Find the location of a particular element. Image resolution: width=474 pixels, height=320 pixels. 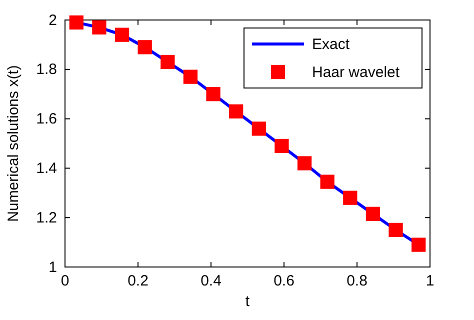

y-tick-label: 1.8 is located at coordinates (46, 69).